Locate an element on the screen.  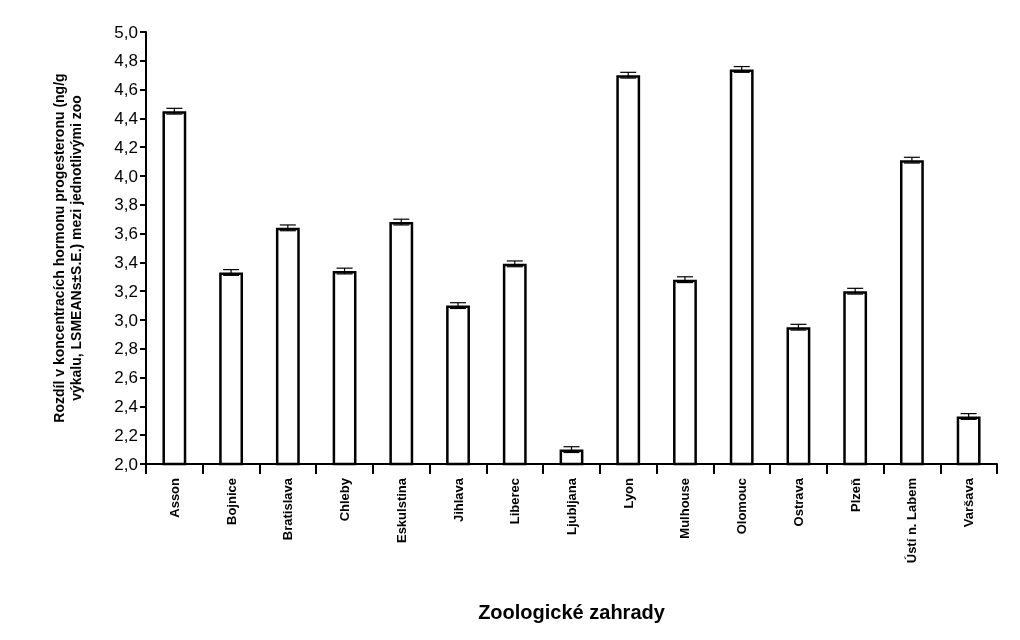
y-tick-label: 4,2 is located at coordinates (126, 147).